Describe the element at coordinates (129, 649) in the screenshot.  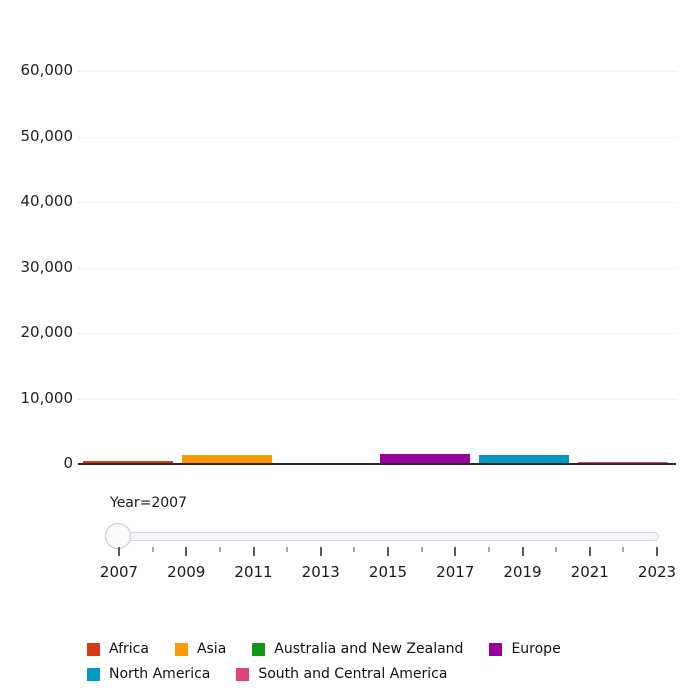
I see `legend-label: Africa` at that location.